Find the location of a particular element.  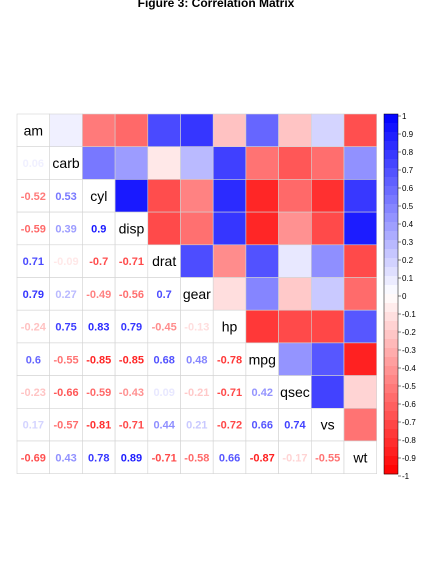

colorbar-tick-label: 0 is located at coordinates (404, 296).